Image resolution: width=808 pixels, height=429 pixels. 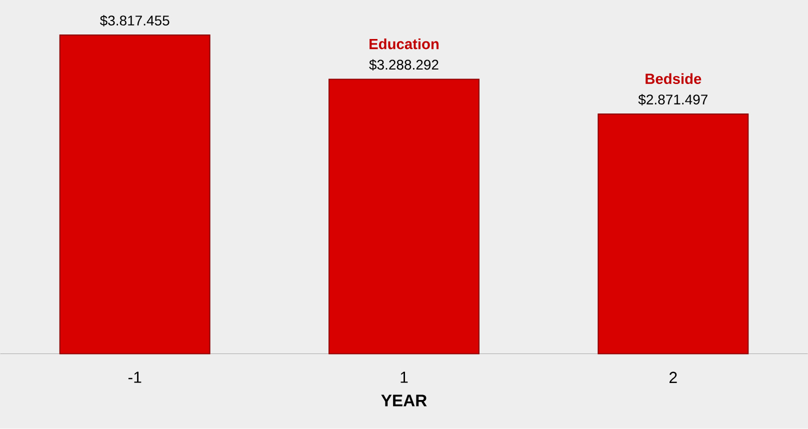 What do you see at coordinates (404, 400) in the screenshot?
I see `x-axis-title: YEAR` at bounding box center [404, 400].